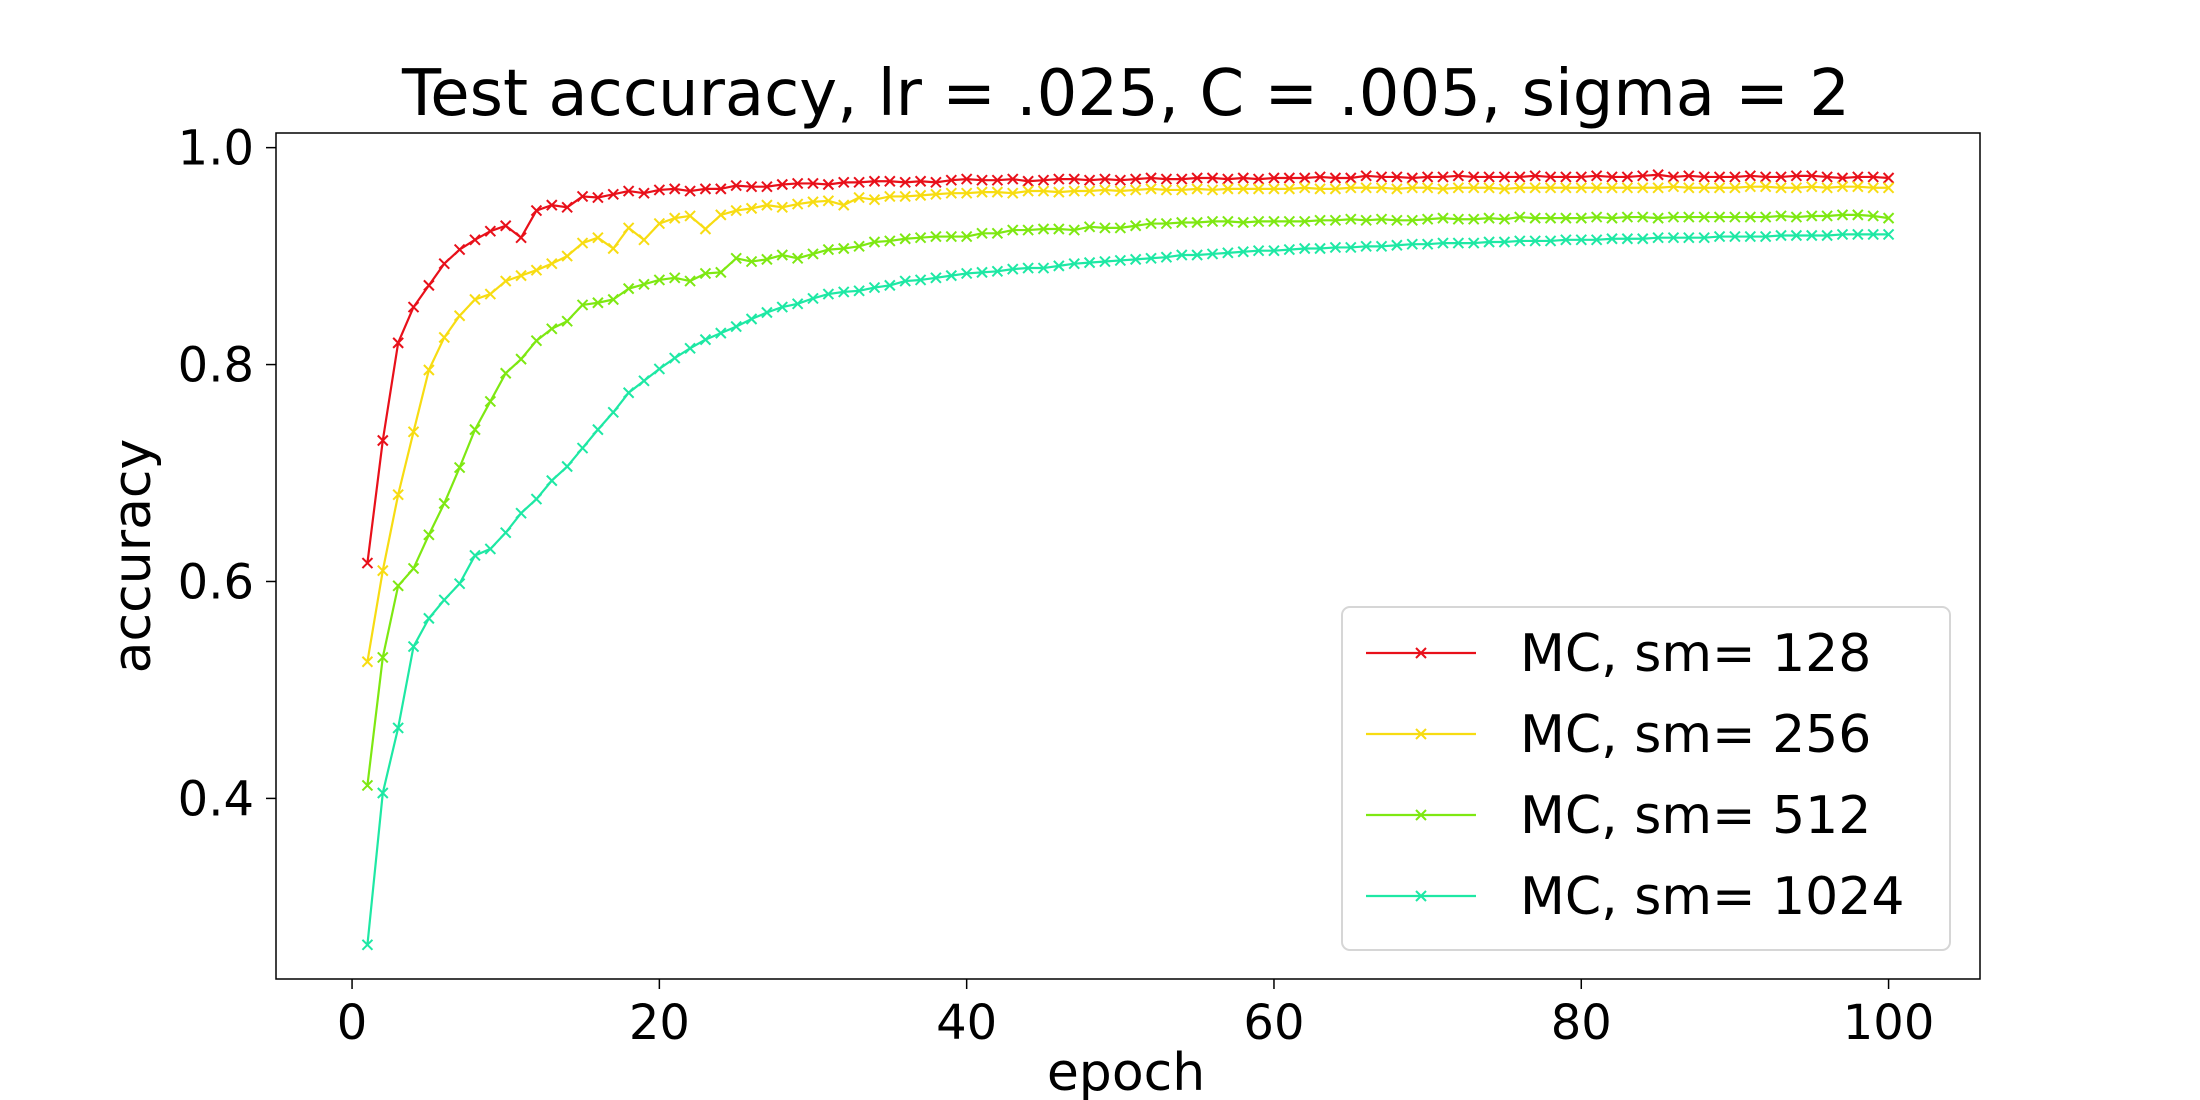 Image resolution: width=2200 pixels, height=1100 pixels. Describe the element at coordinates (1126, 1071) in the screenshot. I see `x-axis-label: epoch` at that location.